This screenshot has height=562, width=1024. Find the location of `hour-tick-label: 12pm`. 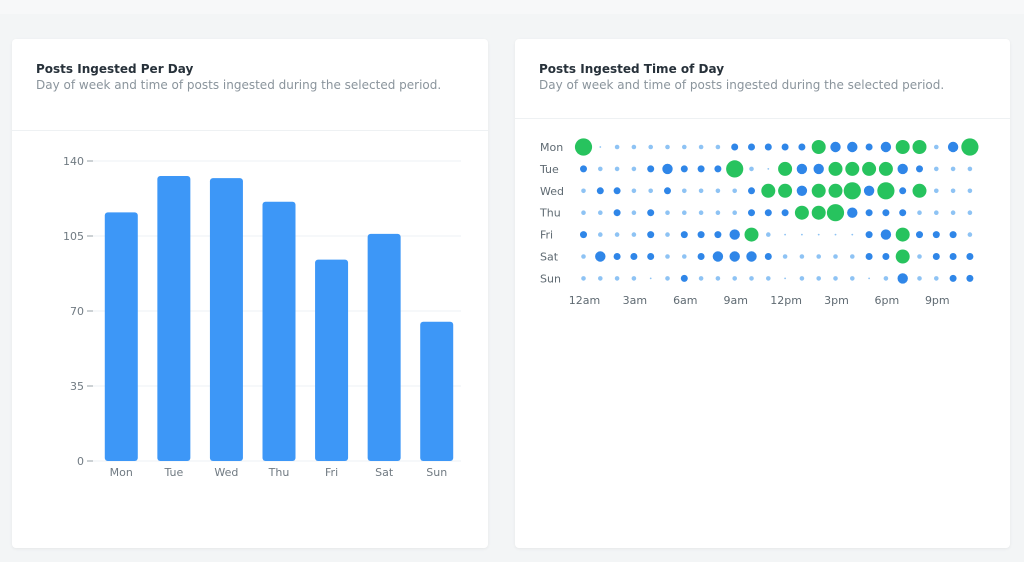

hour-tick-label: 12pm is located at coordinates (786, 300).